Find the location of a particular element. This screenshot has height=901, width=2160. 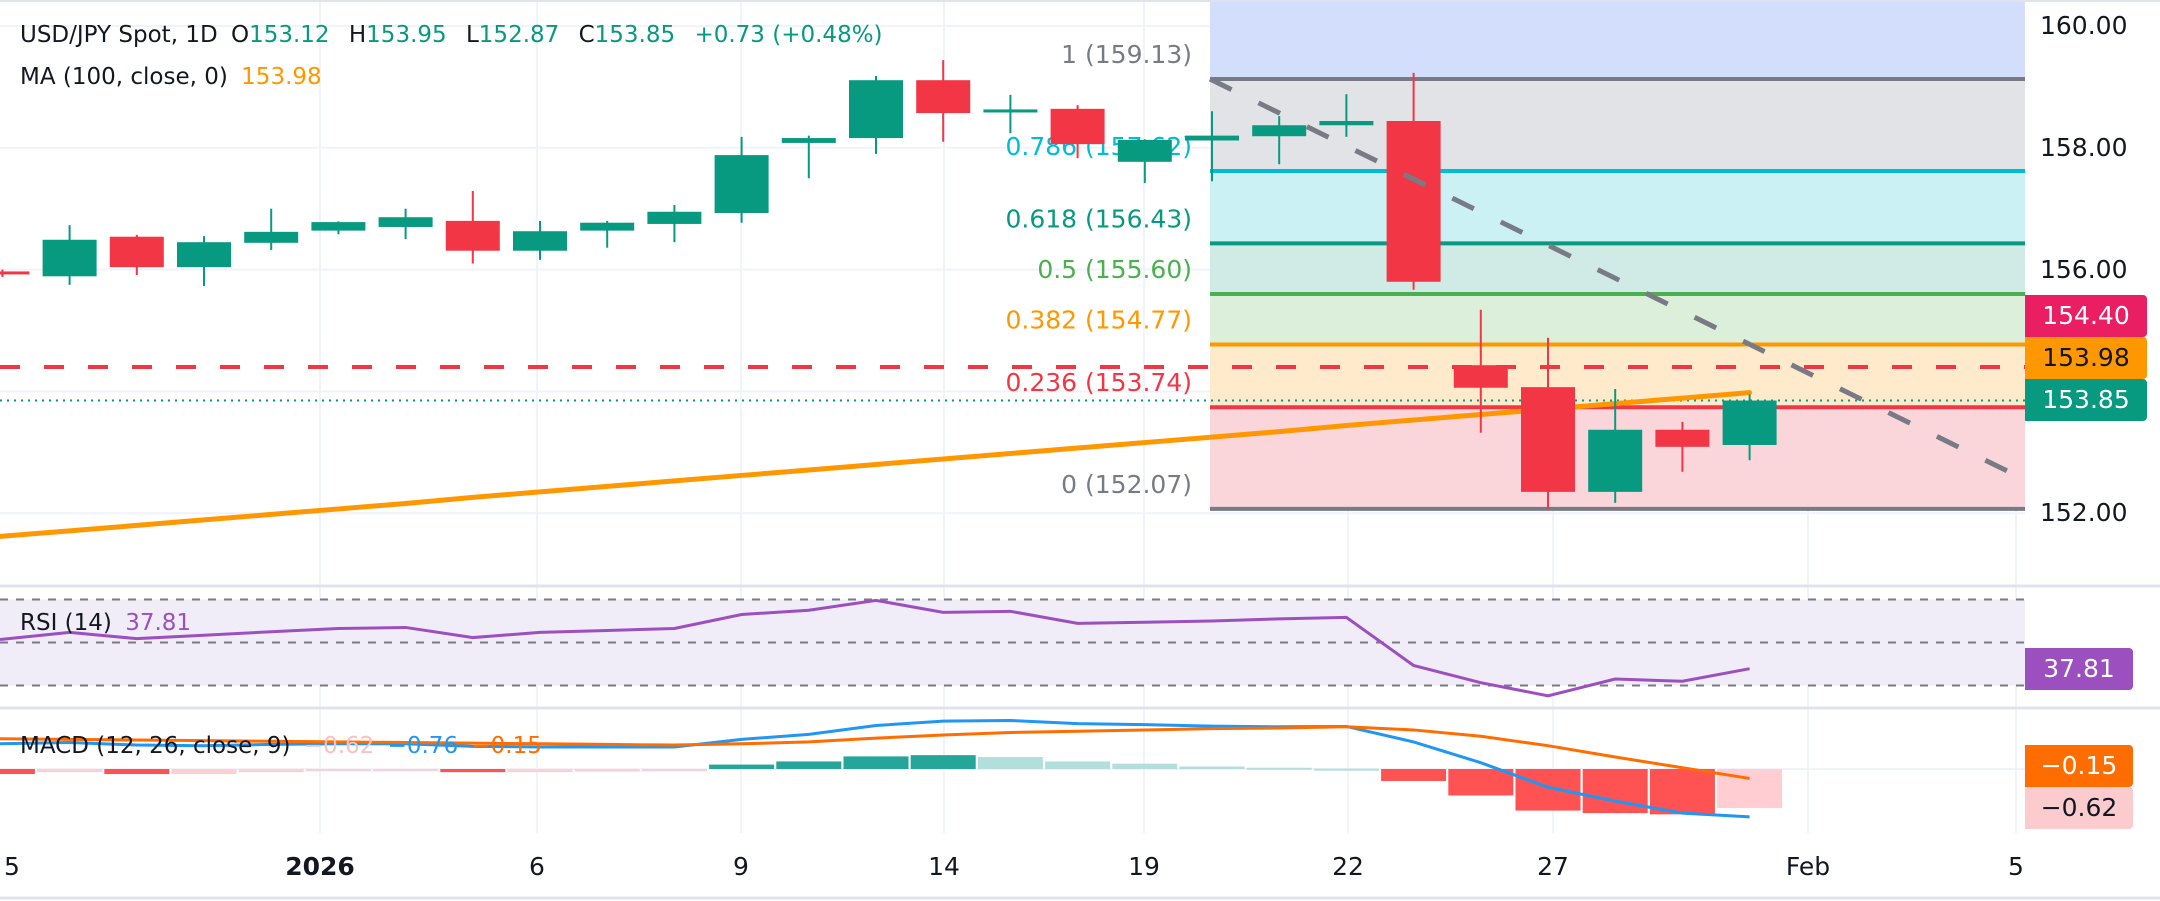

date-tick: 9 is located at coordinates (741, 866).